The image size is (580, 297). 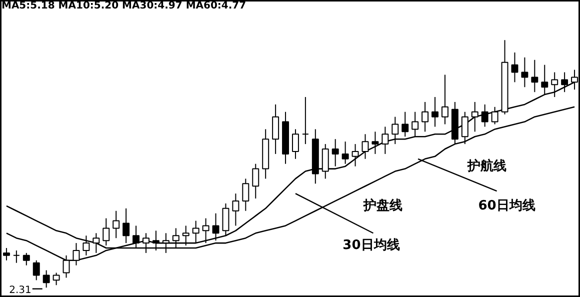 What do you see at coordinates (20, 290) in the screenshot?
I see `annotation: 2.31` at bounding box center [20, 290].